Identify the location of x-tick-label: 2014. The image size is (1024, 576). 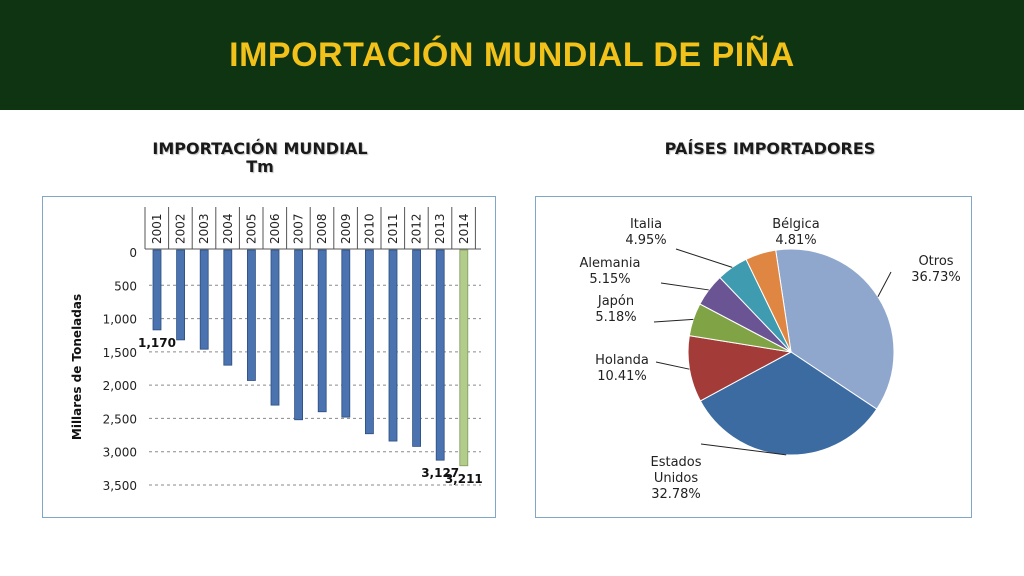
(464, 228).